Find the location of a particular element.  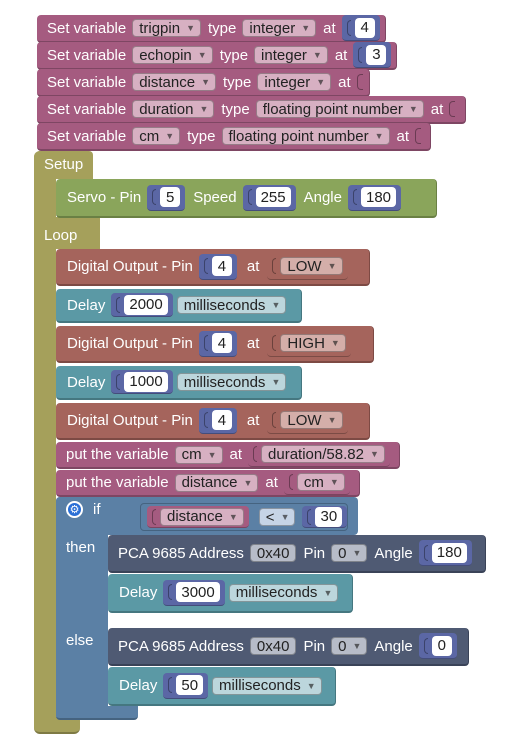

pca9685-block: PCA 9685 Address 0x40 Pin 0 ▼ Angle 0 is located at coordinates (288, 647).